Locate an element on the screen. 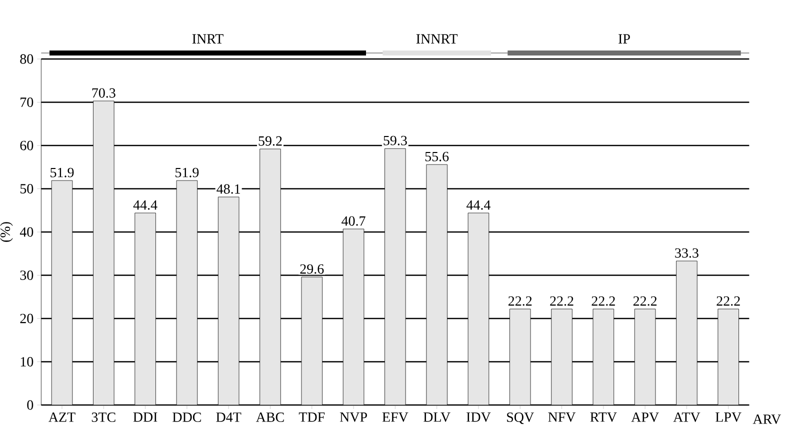 Image resolution: width=808 pixels, height=427 pixels. data-label: 29.6 is located at coordinates (312, 269).